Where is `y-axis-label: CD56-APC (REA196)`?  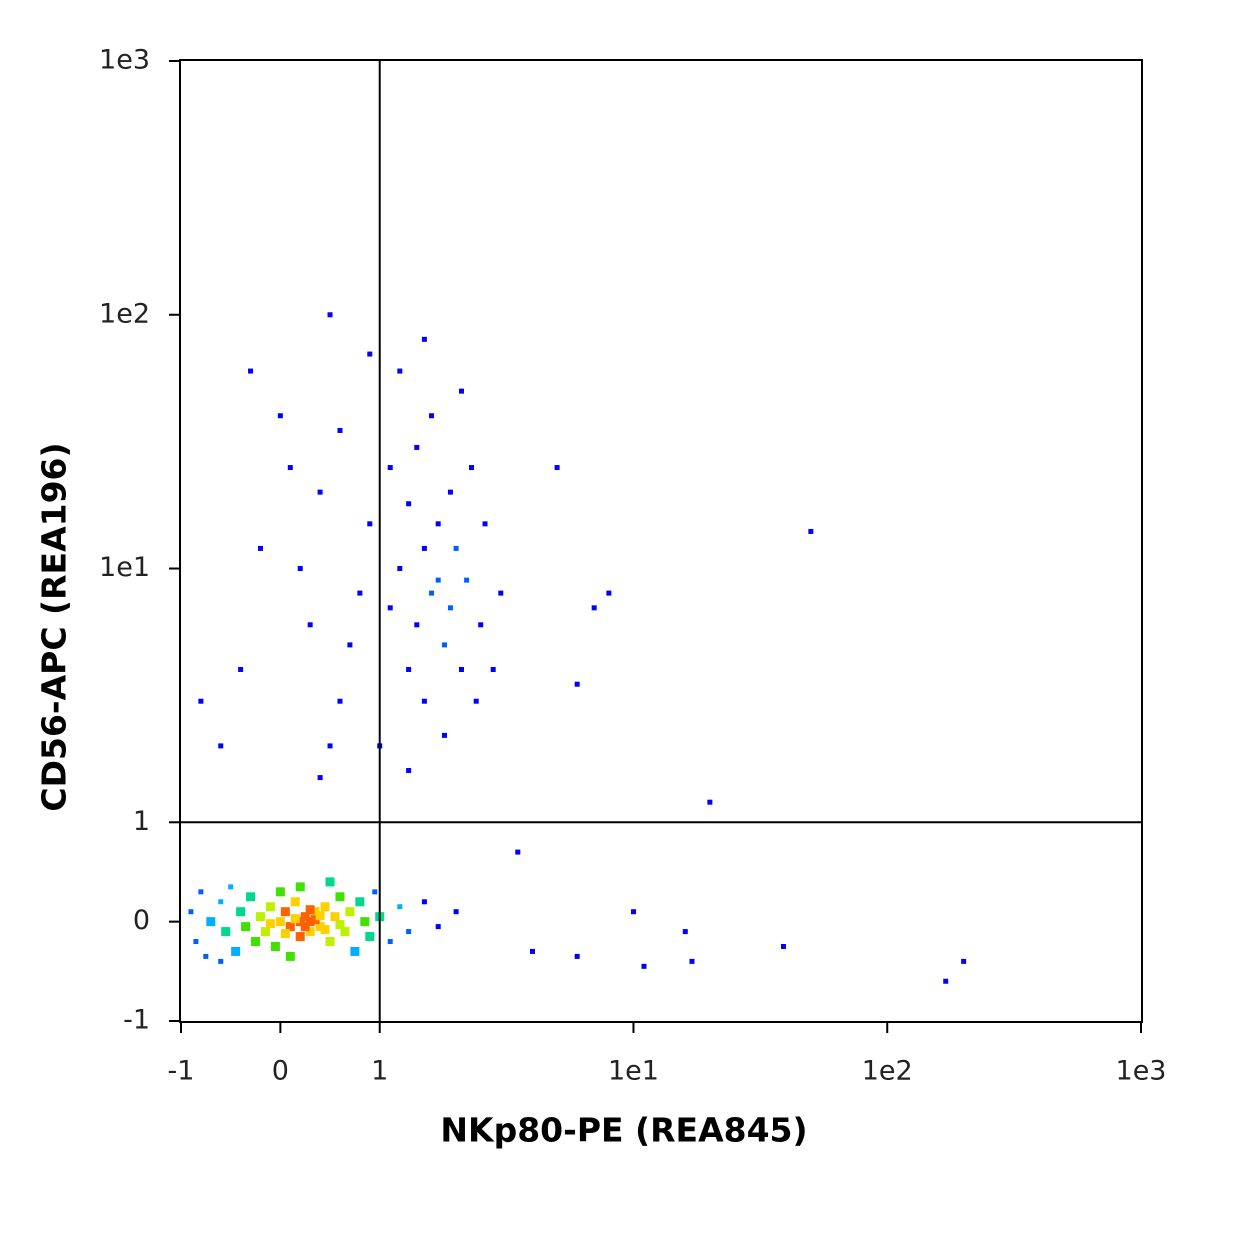 y-axis-label: CD56-APC (REA196) is located at coordinates (54, 626).